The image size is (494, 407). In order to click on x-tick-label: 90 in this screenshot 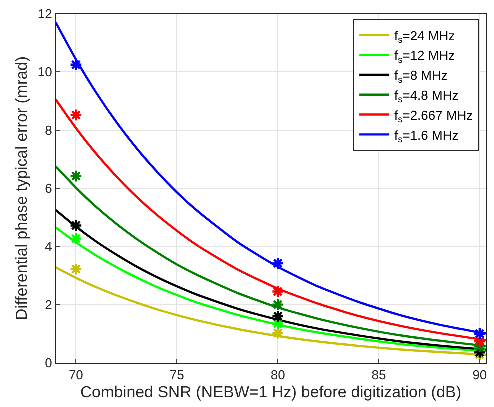, I will do `click(480, 375)`.